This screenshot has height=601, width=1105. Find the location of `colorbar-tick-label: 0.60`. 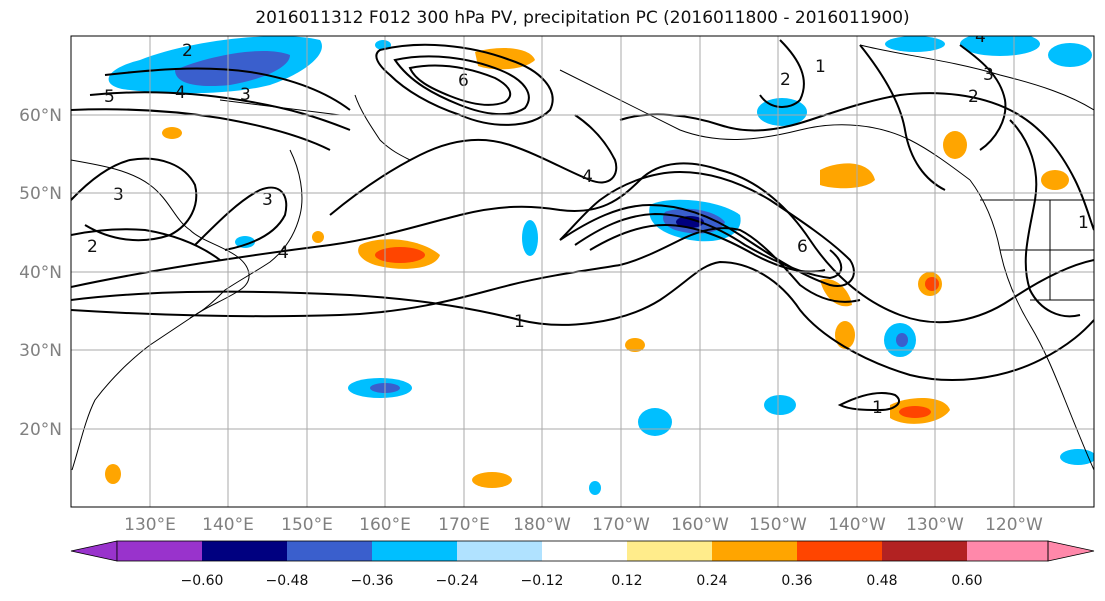

colorbar-tick-label: 0.60 is located at coordinates (966, 581).